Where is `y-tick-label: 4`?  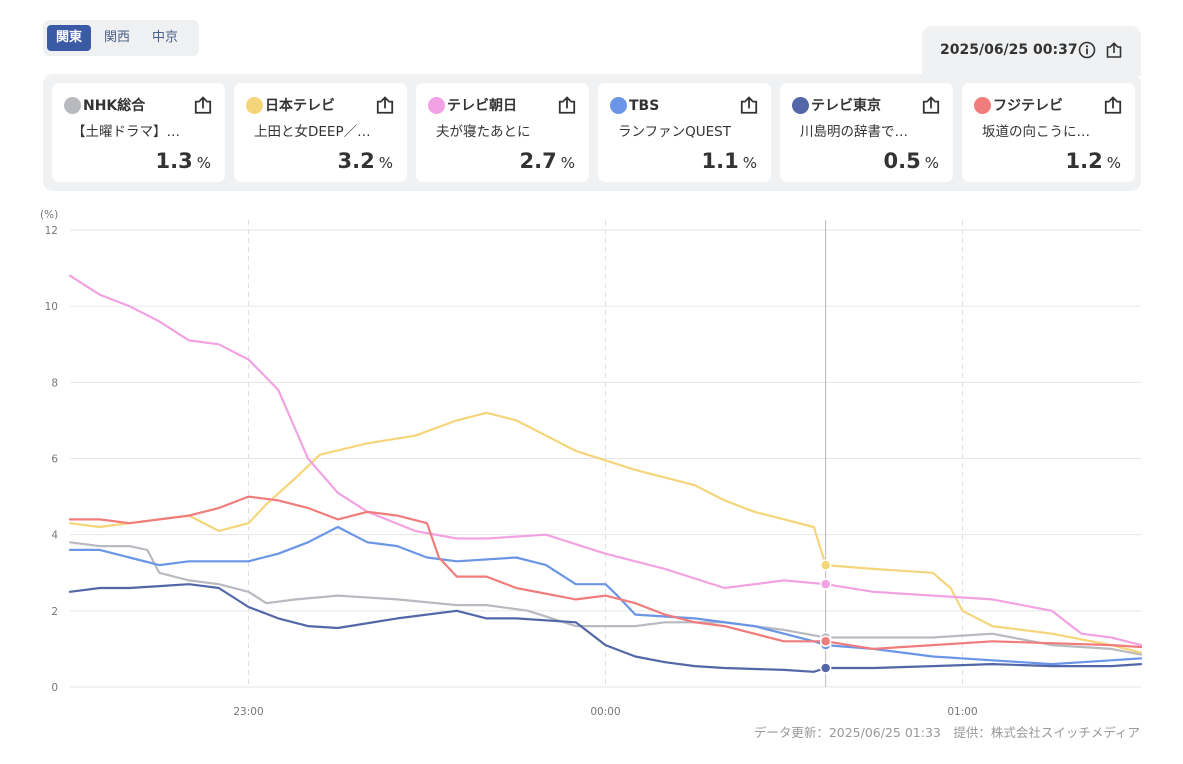 y-tick-label: 4 is located at coordinates (54, 536).